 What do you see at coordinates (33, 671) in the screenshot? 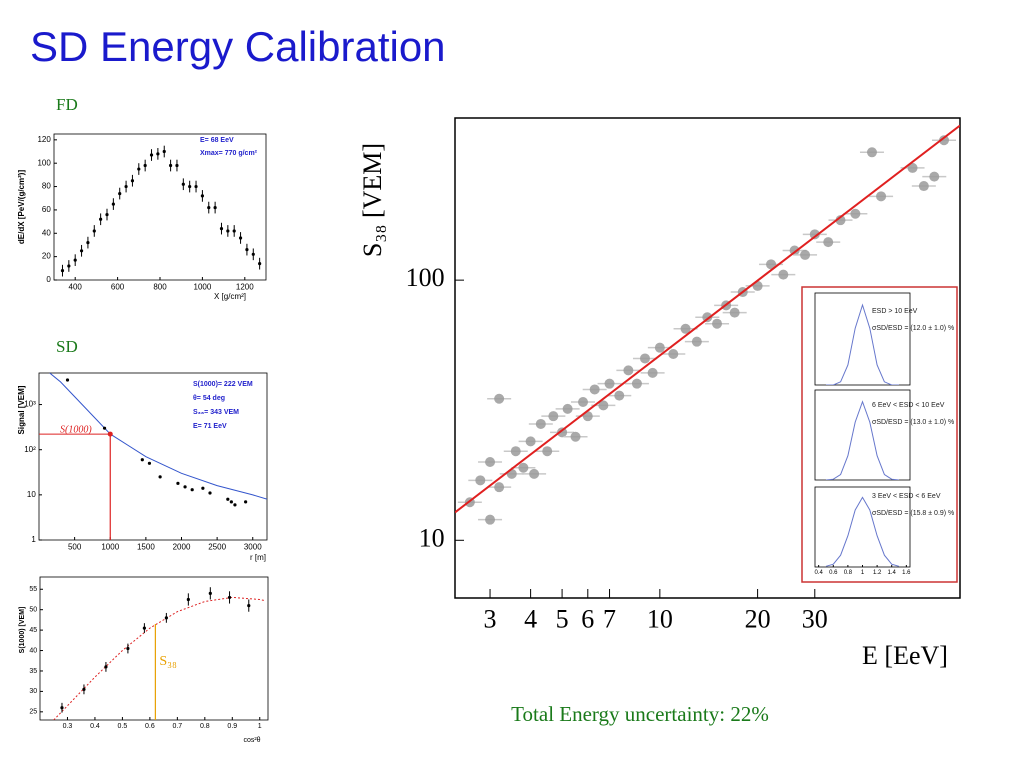
I see `y-tick-label: 35` at bounding box center [33, 671].